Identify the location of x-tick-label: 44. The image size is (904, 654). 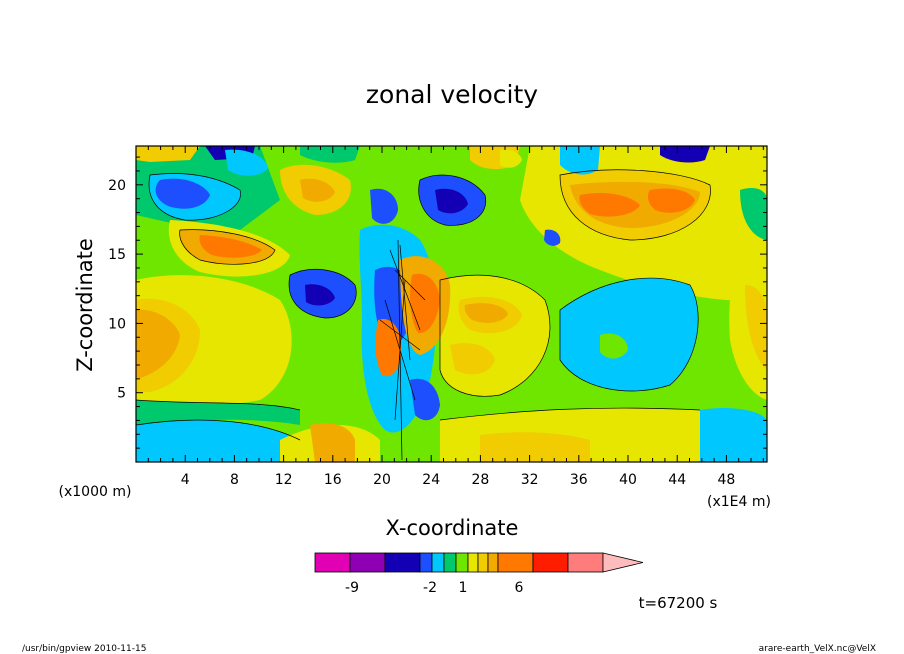
(677, 480).